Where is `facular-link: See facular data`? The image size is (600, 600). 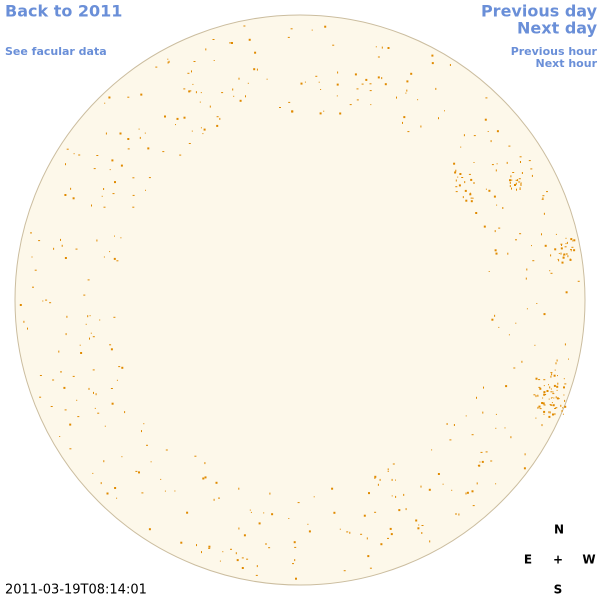
facular-link: See facular data is located at coordinates (56, 51).